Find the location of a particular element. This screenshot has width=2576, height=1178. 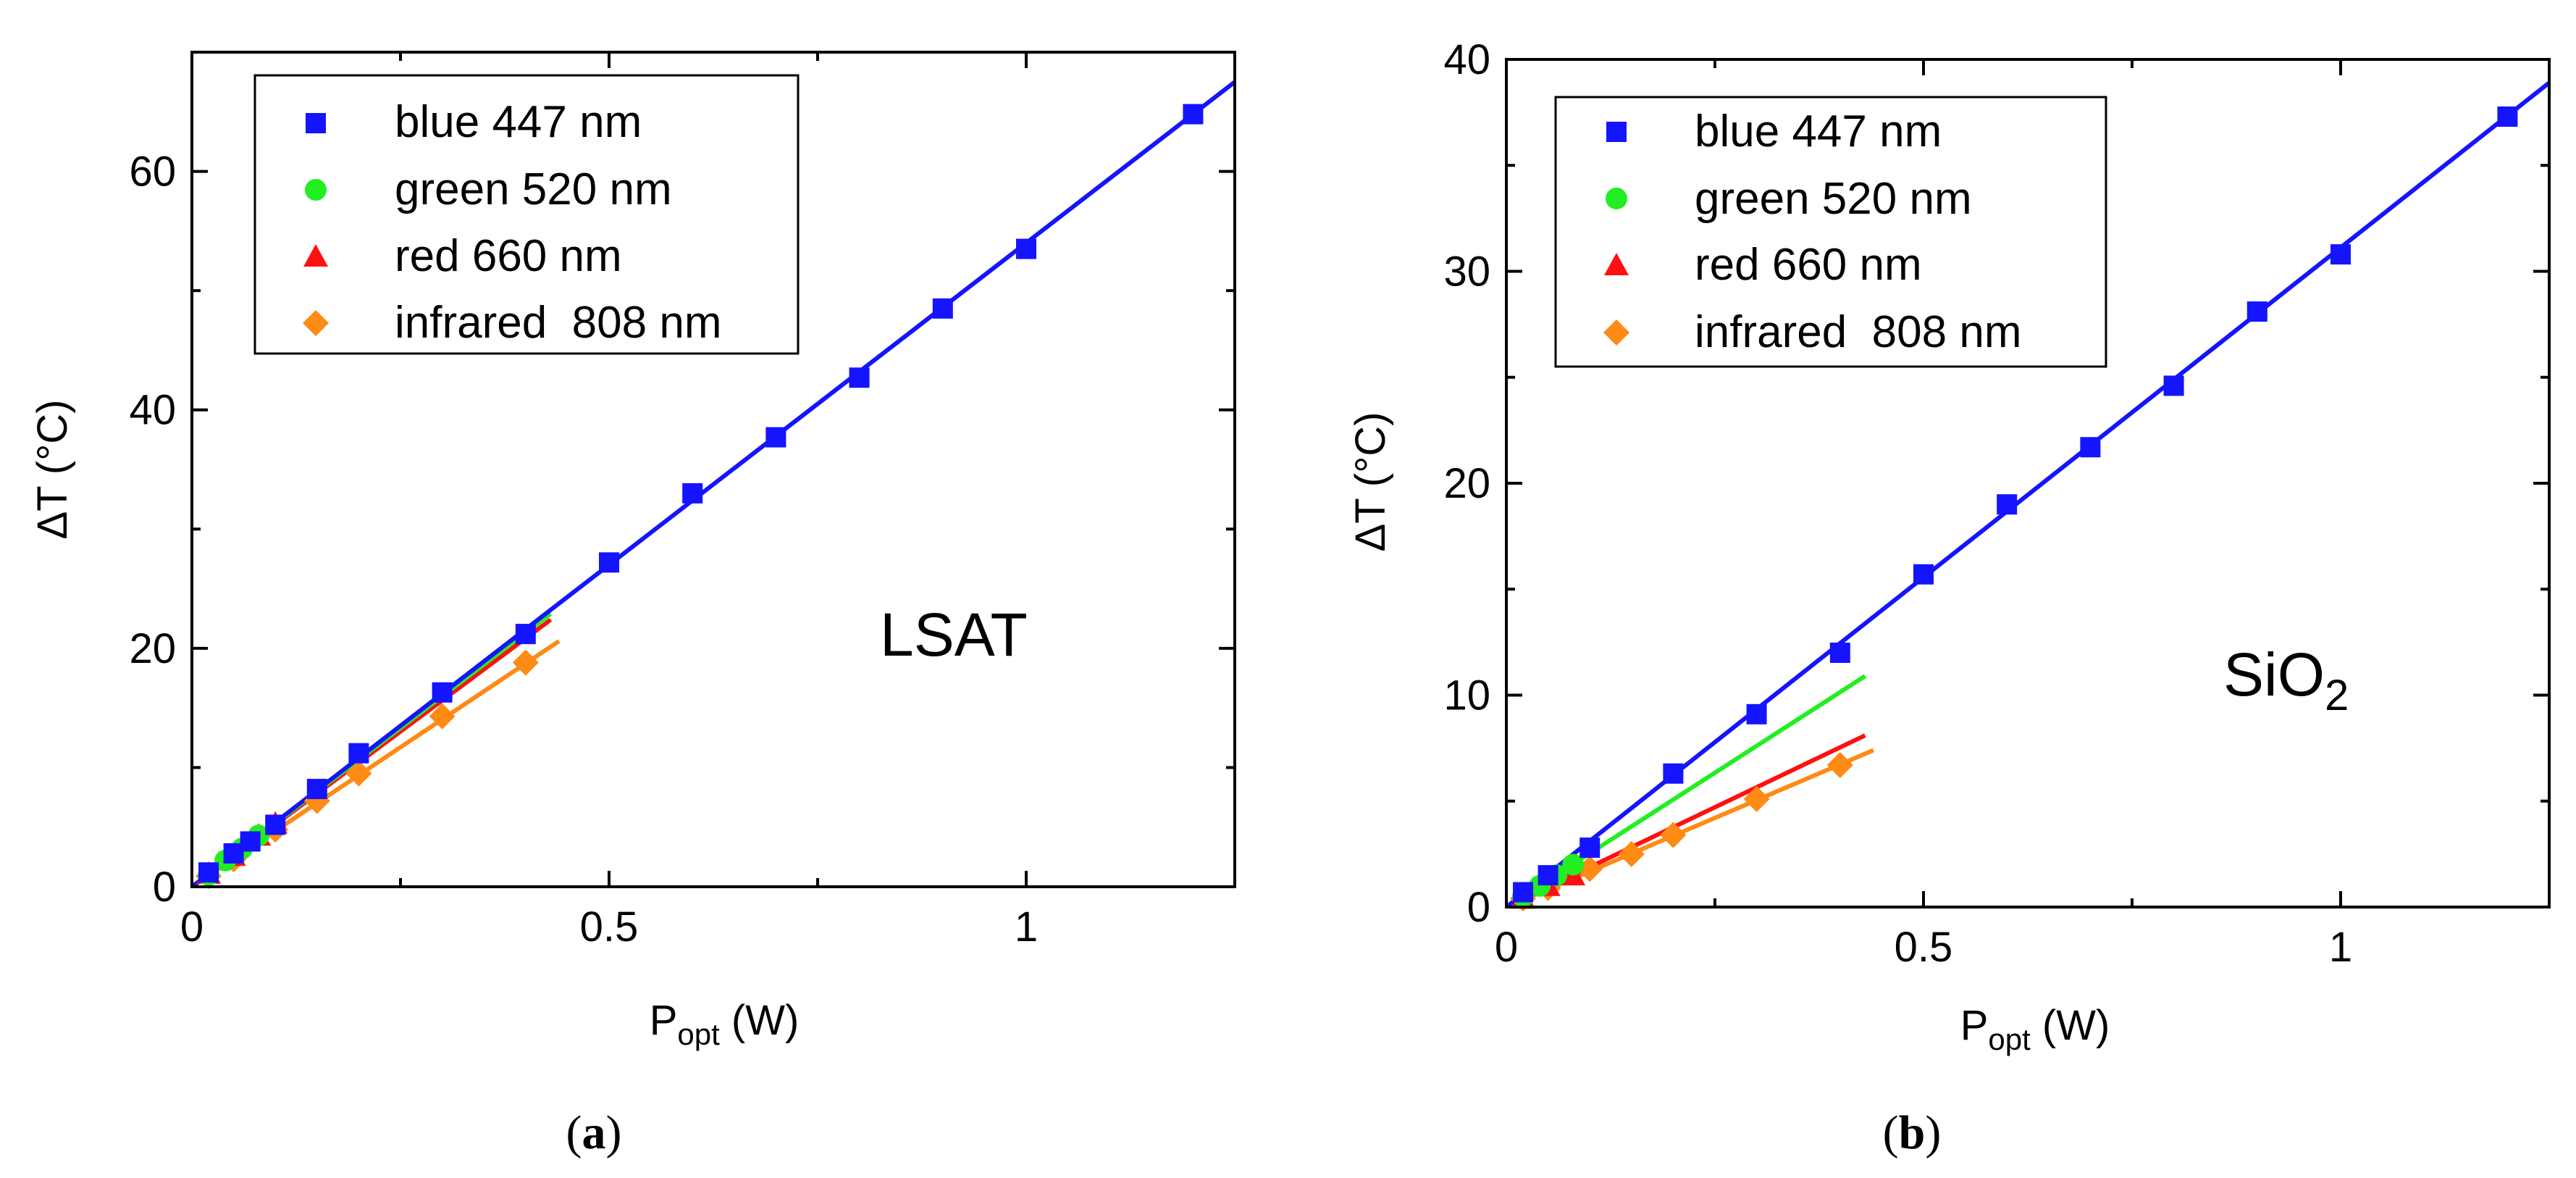

legend-box-a is located at coordinates (526, 214).